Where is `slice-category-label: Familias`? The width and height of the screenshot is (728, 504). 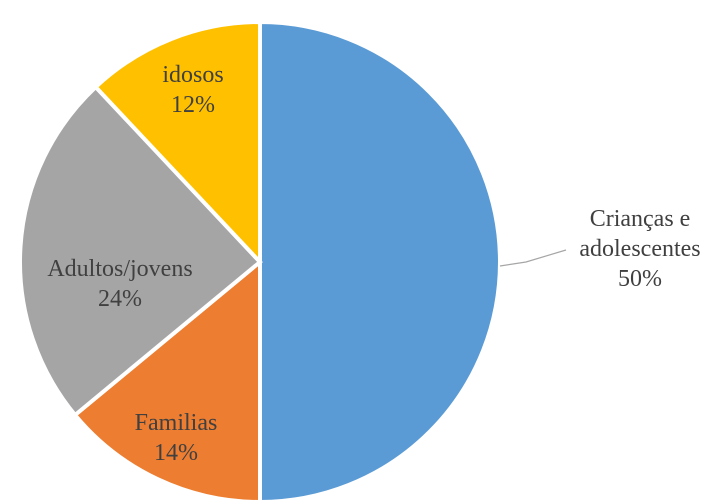
slice-category-label: Familias is located at coordinates (176, 423).